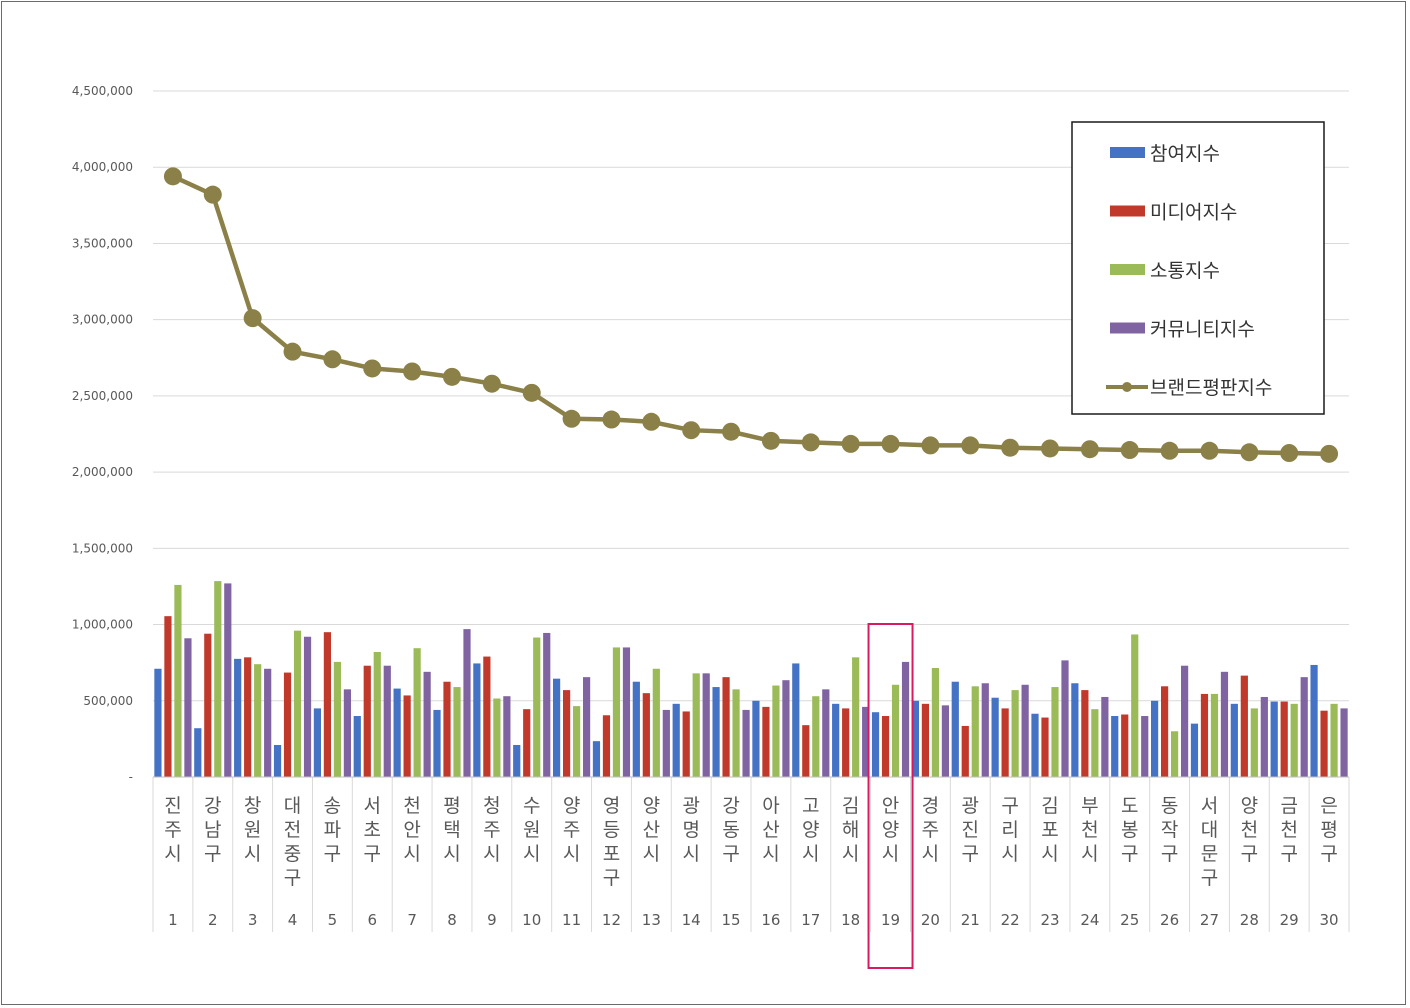  What do you see at coordinates (731, 920) in the screenshot?
I see `rank-label: 15` at bounding box center [731, 920].